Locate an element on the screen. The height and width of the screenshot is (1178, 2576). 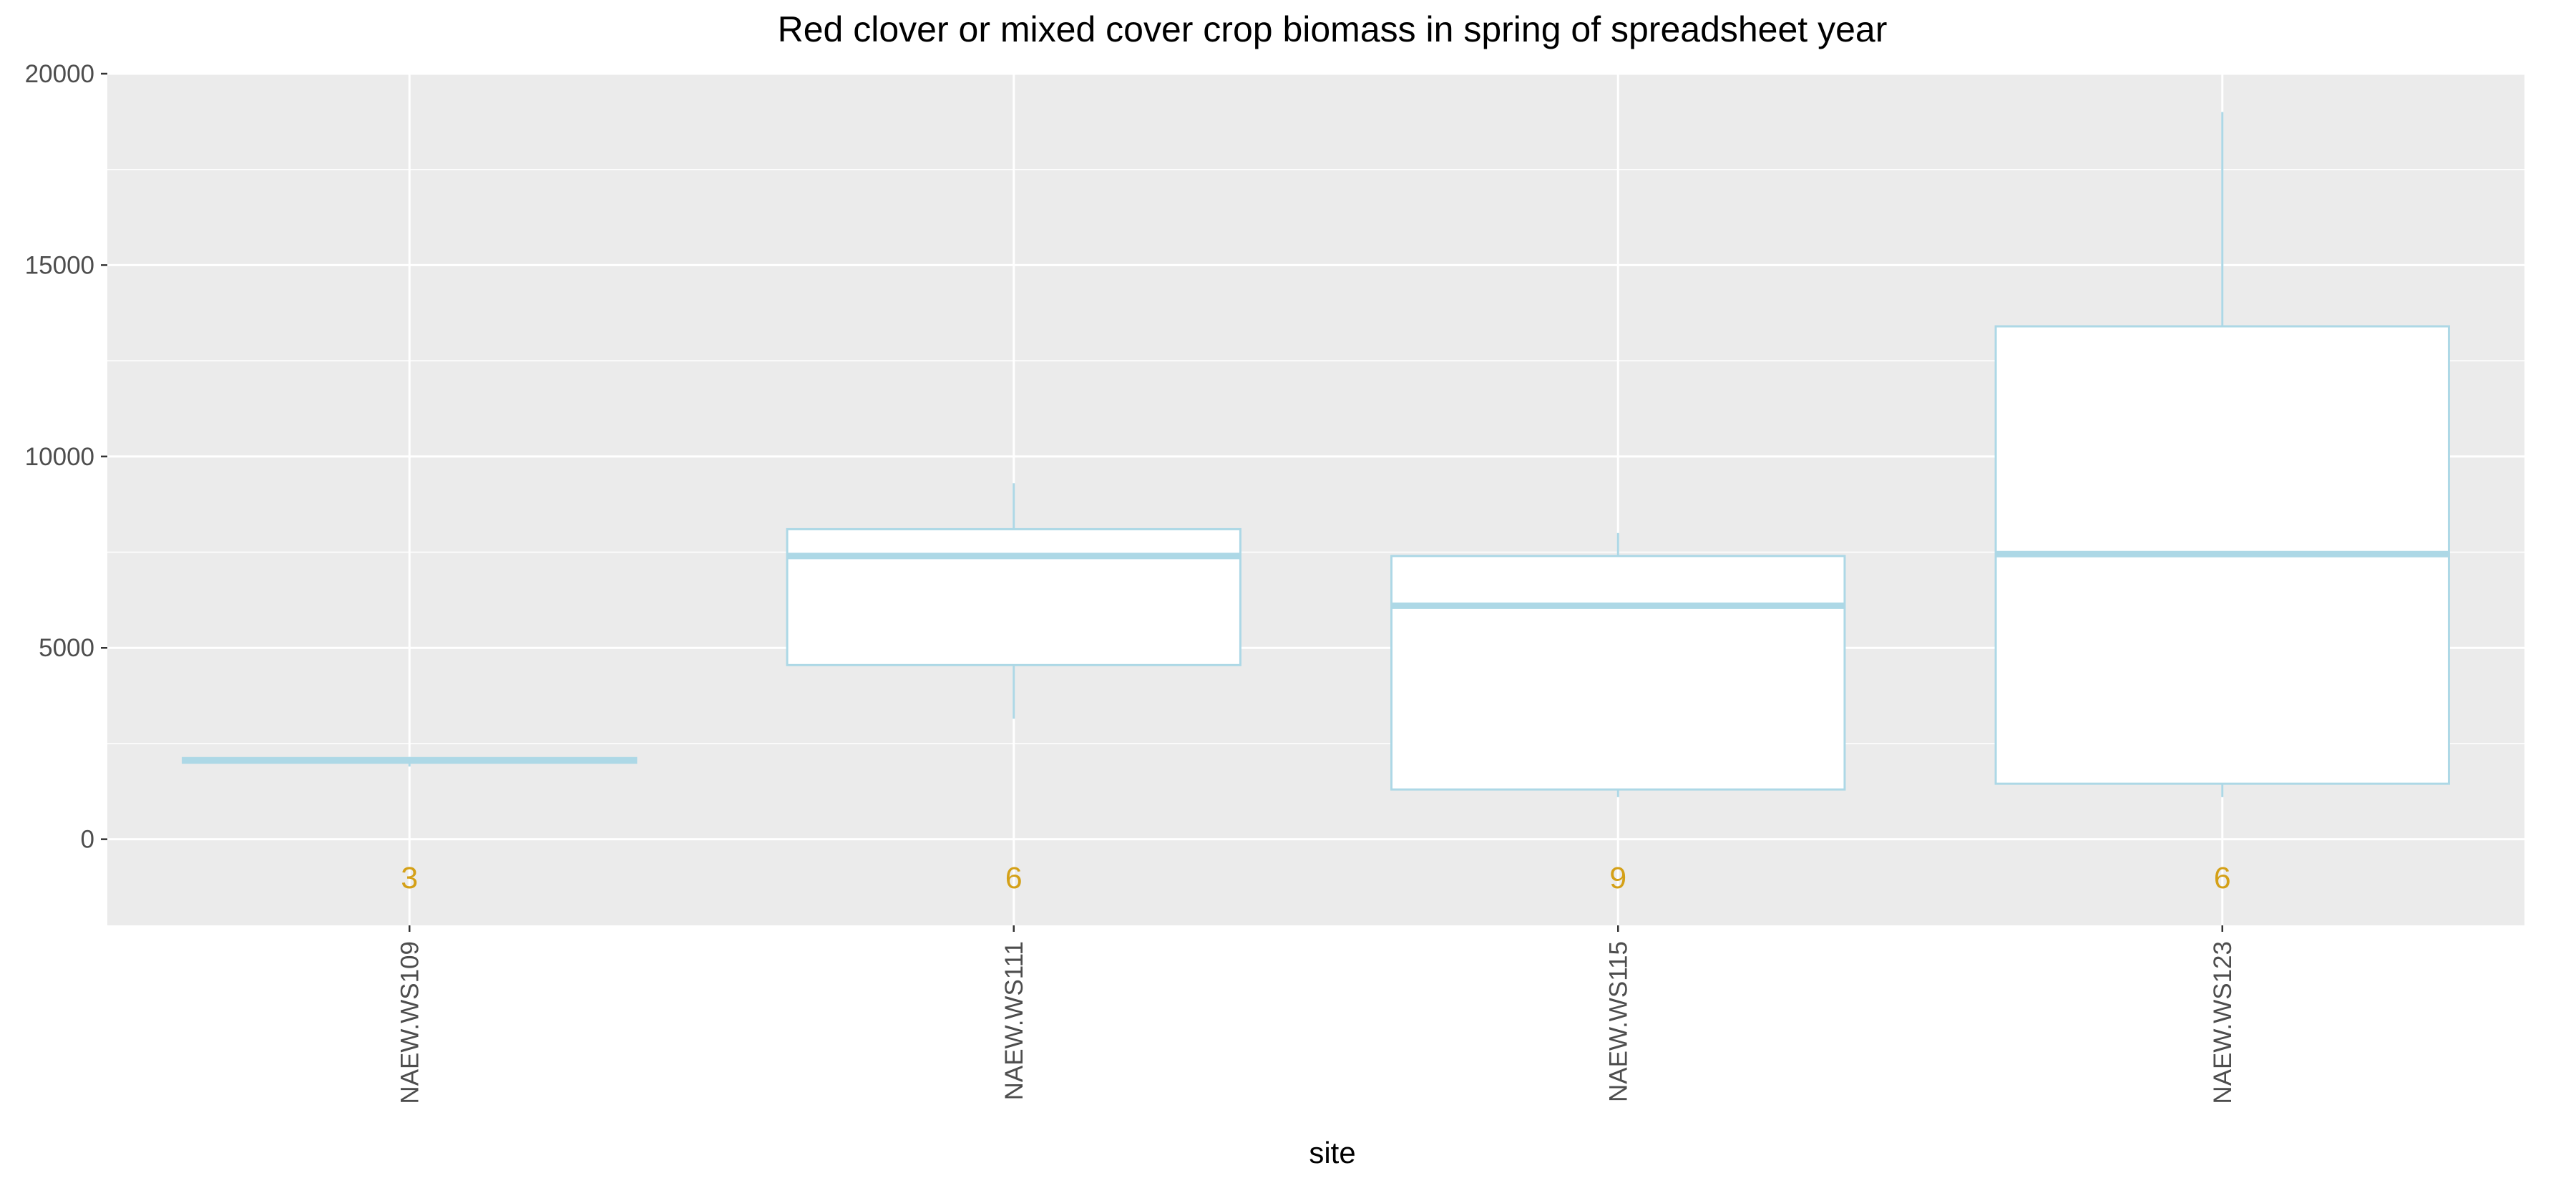
box-naew-ws115 is located at coordinates (1618, 664).